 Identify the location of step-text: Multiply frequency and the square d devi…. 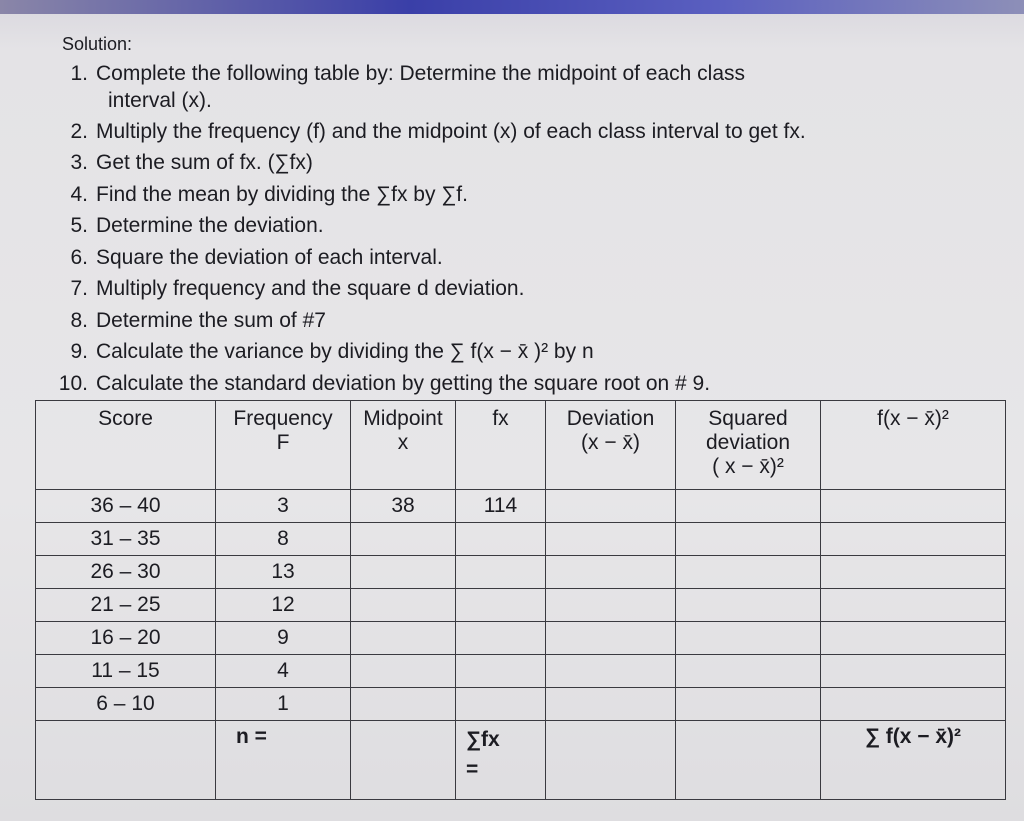
(310, 288).